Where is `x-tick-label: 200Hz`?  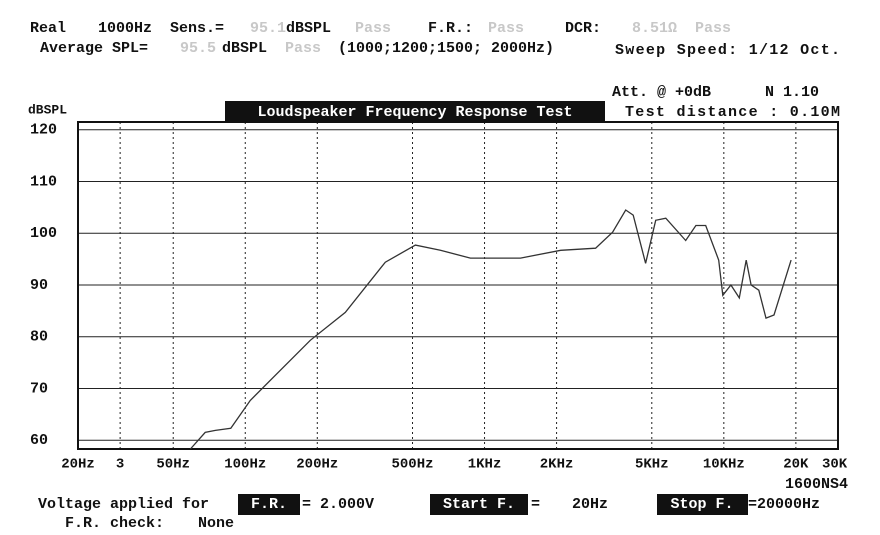 x-tick-label: 200Hz is located at coordinates (317, 465).